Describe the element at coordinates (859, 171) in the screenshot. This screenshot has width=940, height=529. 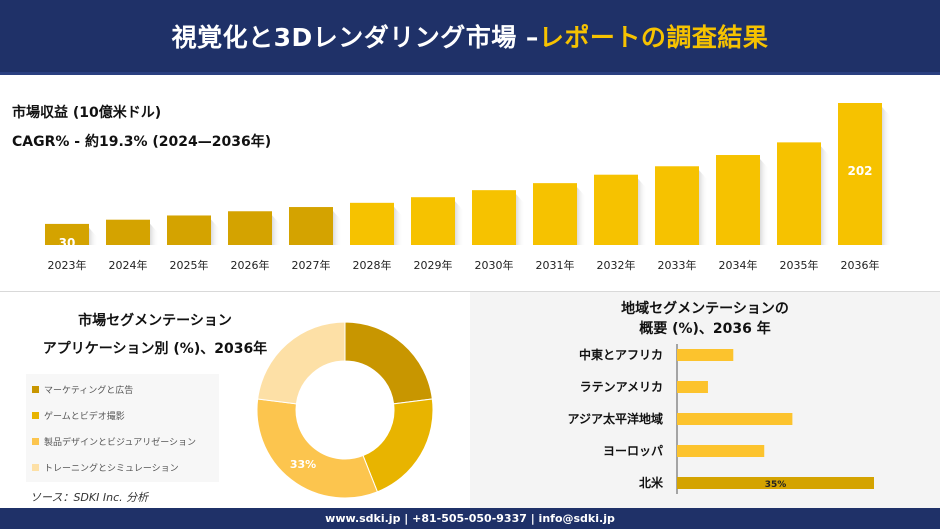
I see `bar-data-label: 202` at that location.